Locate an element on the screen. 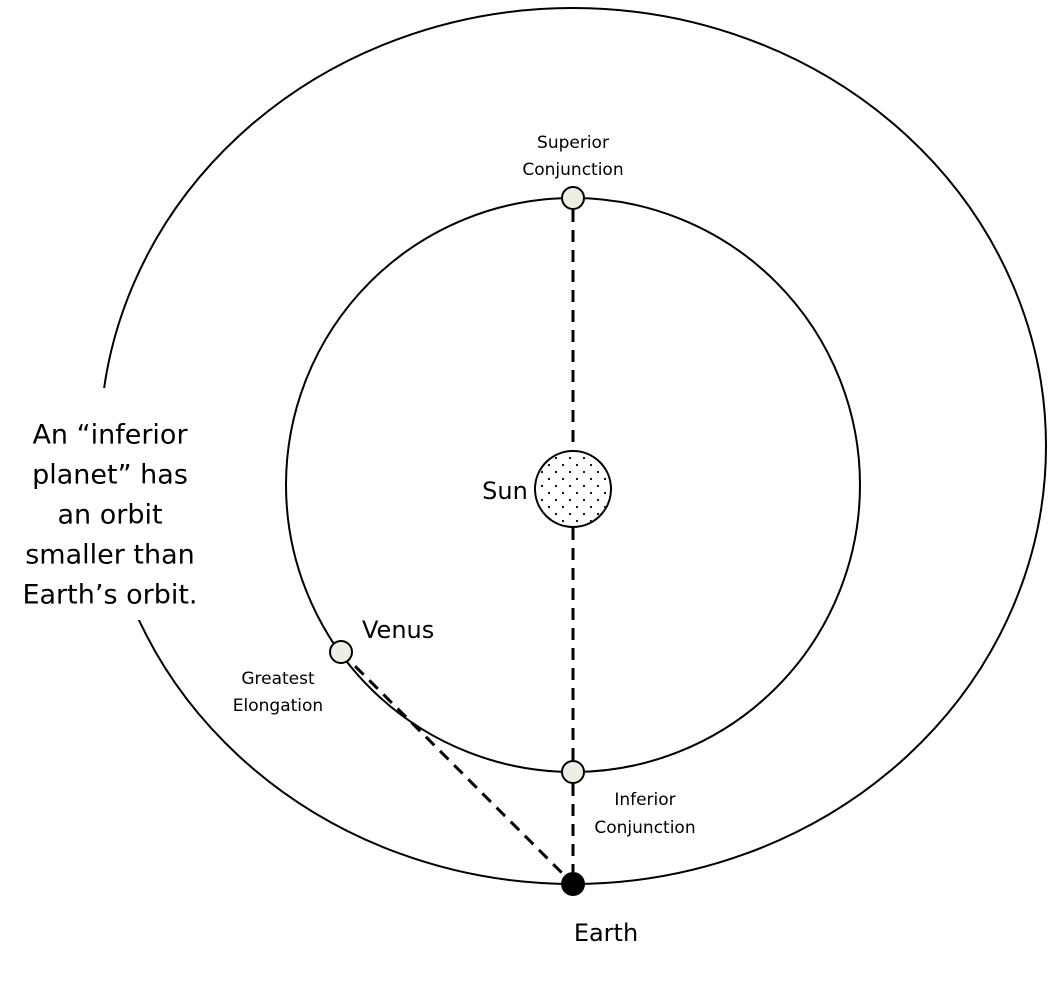 The height and width of the screenshot is (1006, 1049). note-line: An “inferior is located at coordinates (110, 435).